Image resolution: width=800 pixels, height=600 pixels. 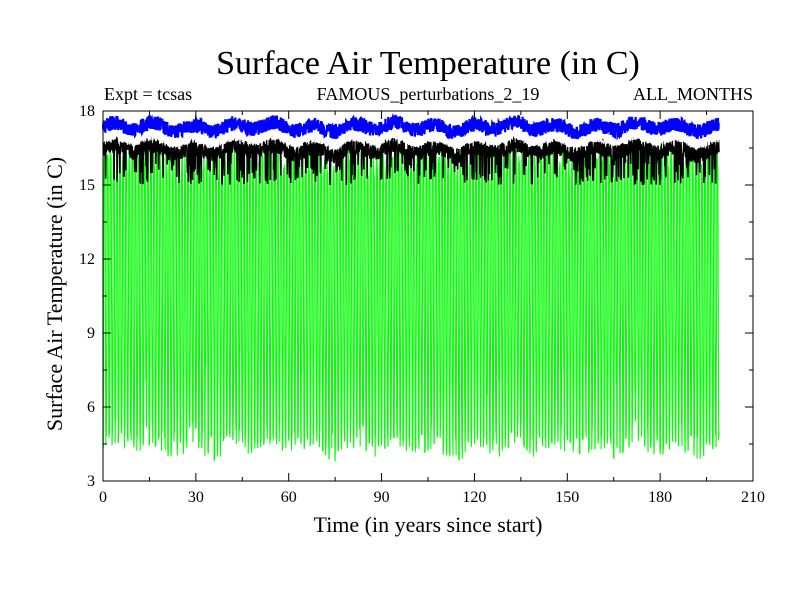 I want to click on series-line-black, so click(x=411, y=160).